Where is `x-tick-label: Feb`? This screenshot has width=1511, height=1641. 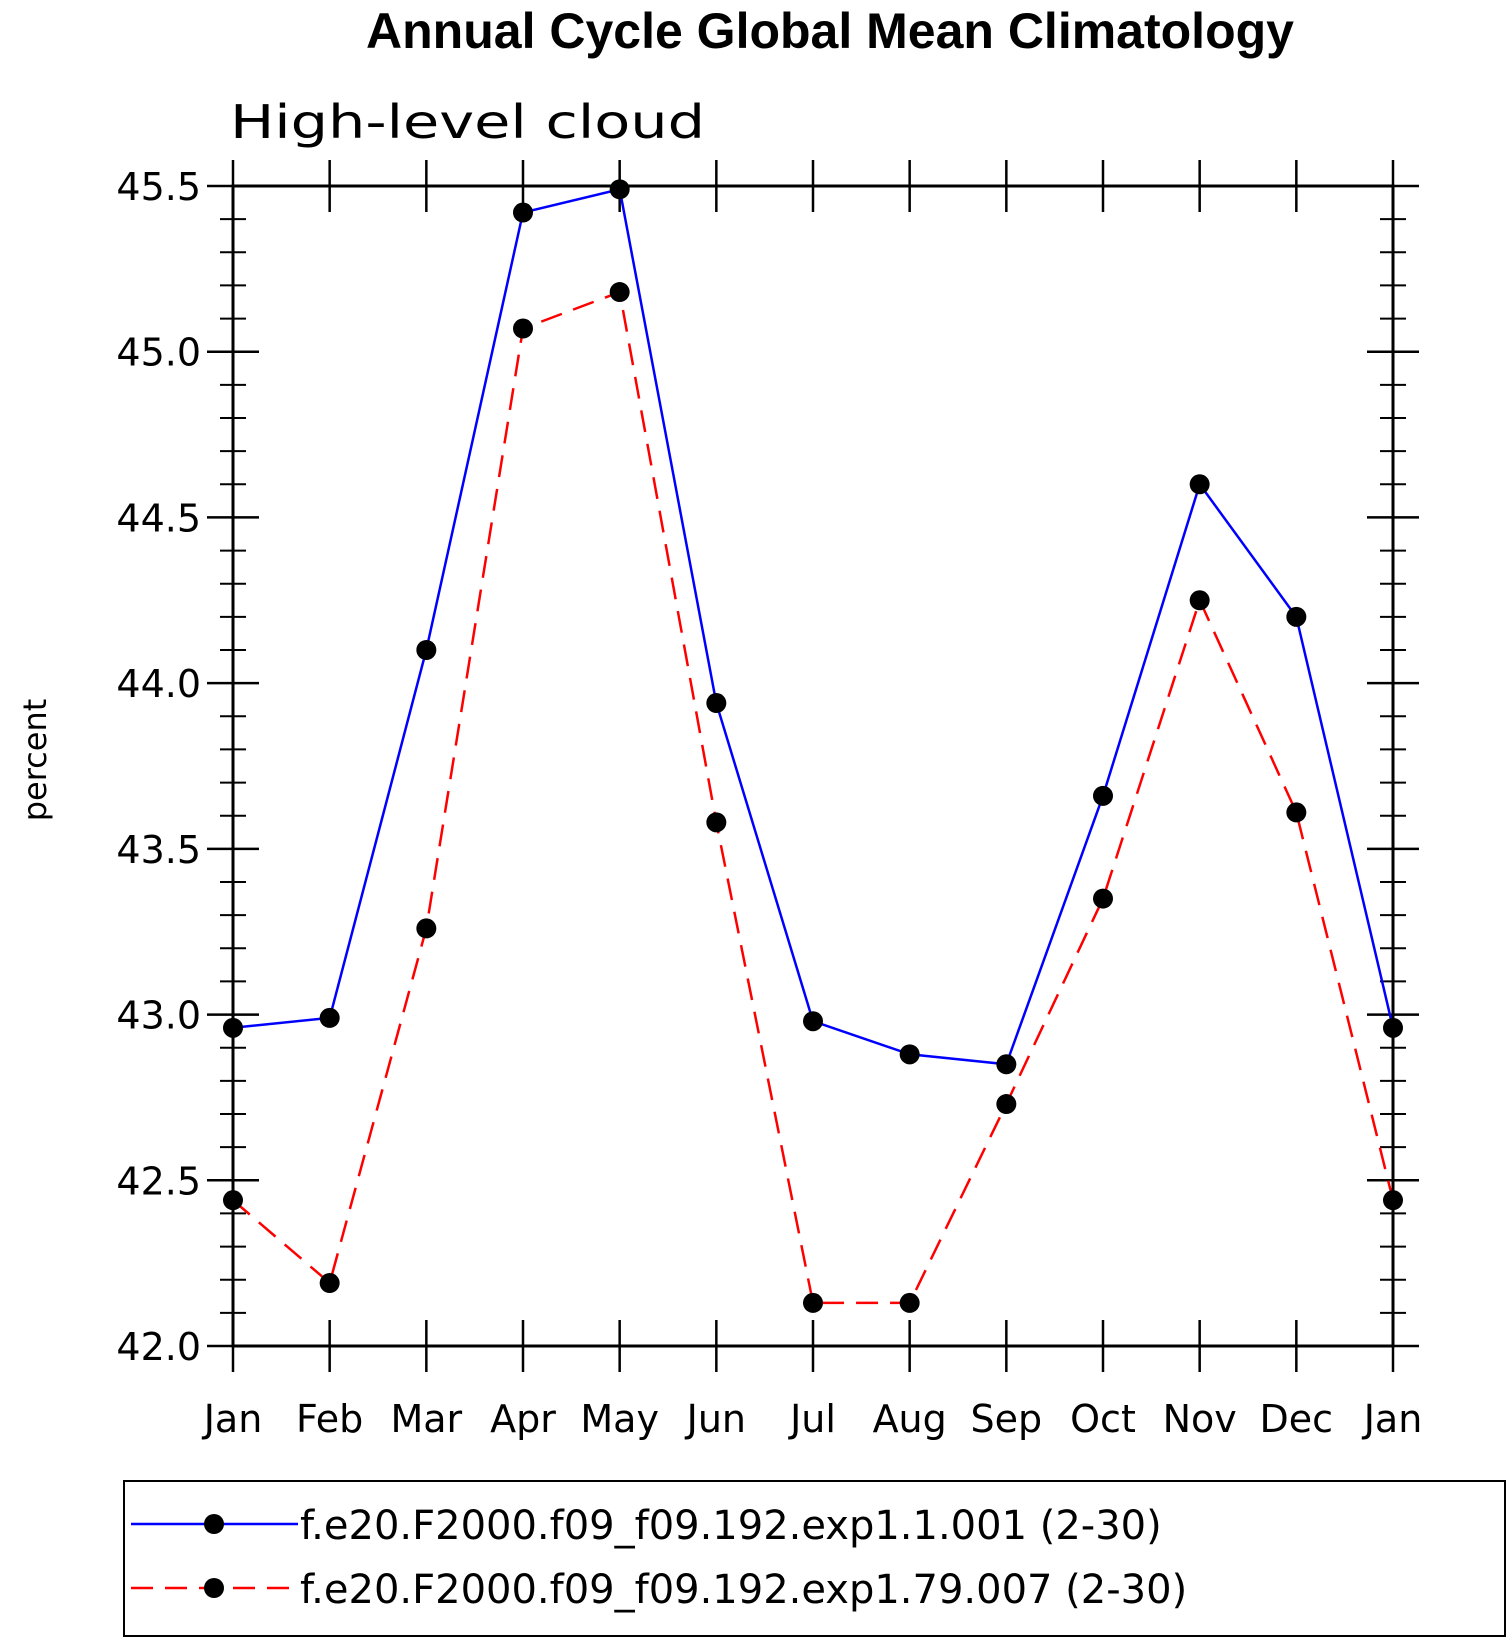
x-tick-label: Feb is located at coordinates (329, 1419).